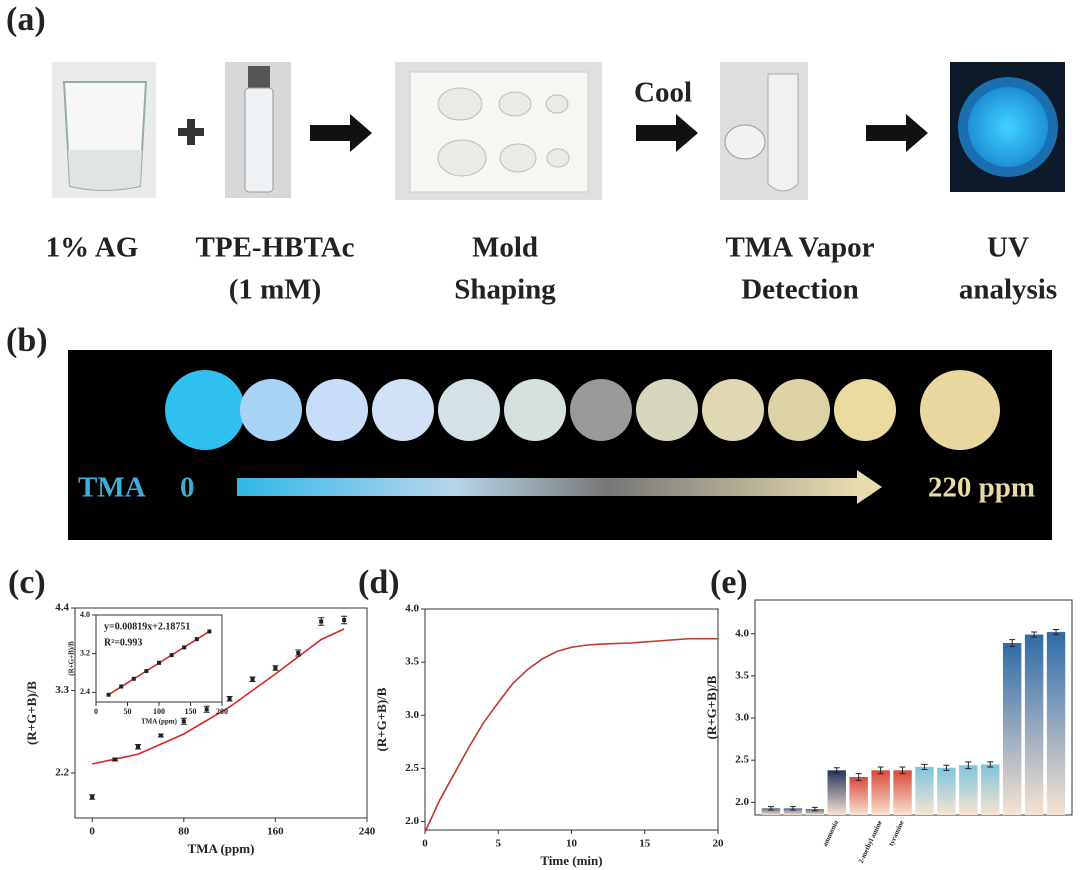 The image size is (1080, 870). Describe the element at coordinates (62, 773) in the screenshot. I see `y-tick-label: 2.2` at that location.